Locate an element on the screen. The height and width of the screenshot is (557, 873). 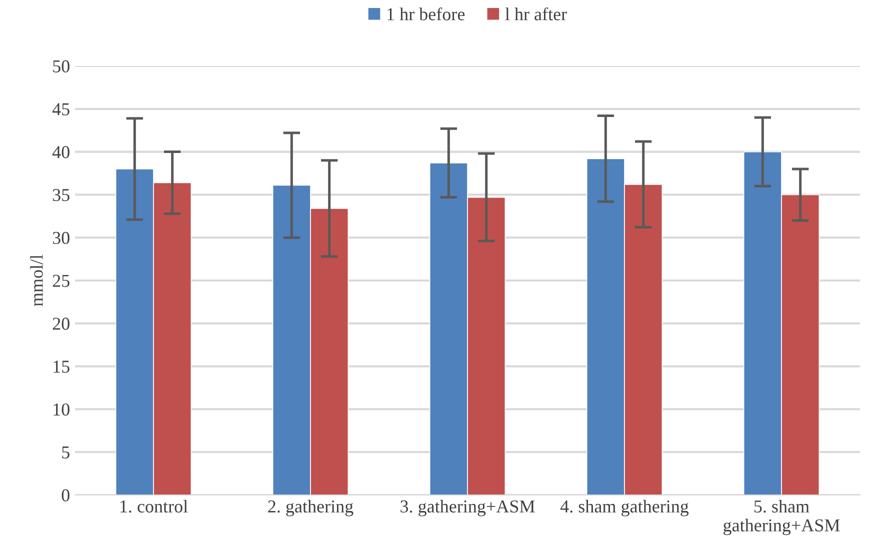
x-tick-label: 4. sham gathering is located at coordinates (624, 508).